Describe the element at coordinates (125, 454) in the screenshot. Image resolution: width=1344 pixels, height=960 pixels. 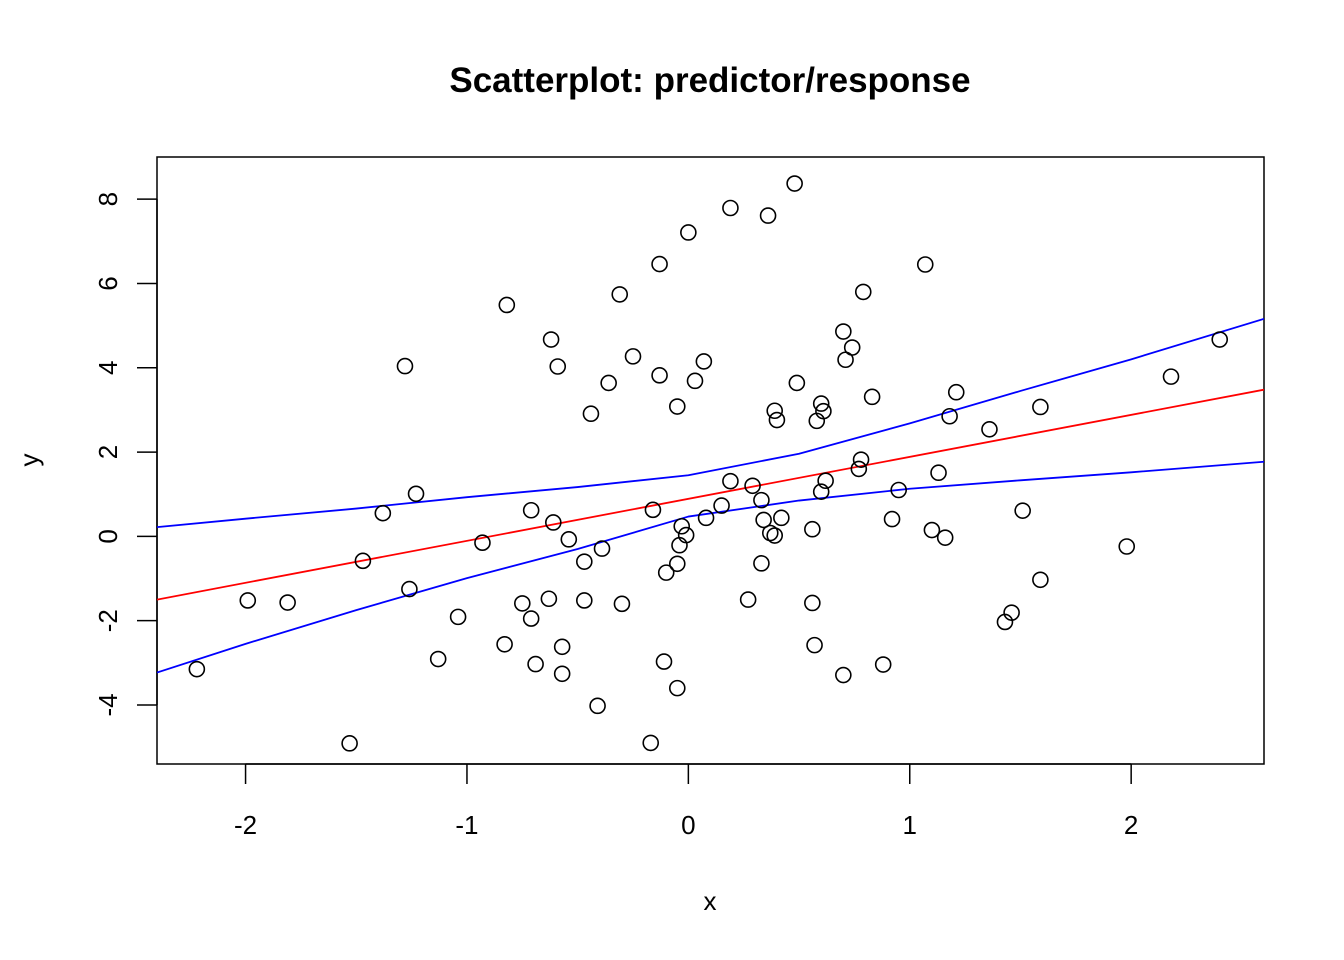
I see `y-axis: -4 -2 0 2 4 6 8` at that location.